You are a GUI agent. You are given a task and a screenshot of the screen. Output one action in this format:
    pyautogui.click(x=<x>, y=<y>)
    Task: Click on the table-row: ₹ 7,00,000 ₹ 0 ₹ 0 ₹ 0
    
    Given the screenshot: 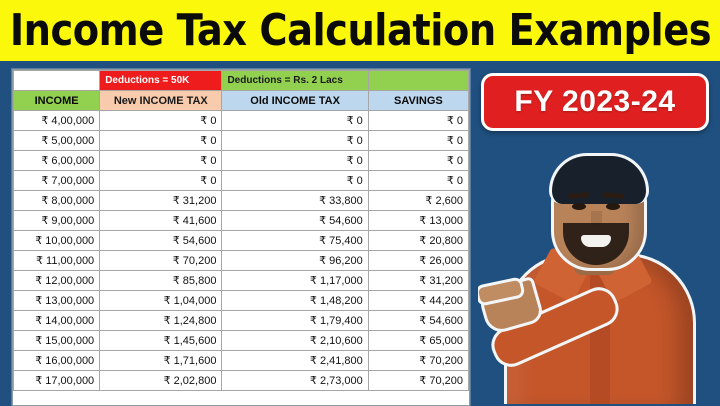 What is the action you would take?
    pyautogui.click(x=241, y=180)
    